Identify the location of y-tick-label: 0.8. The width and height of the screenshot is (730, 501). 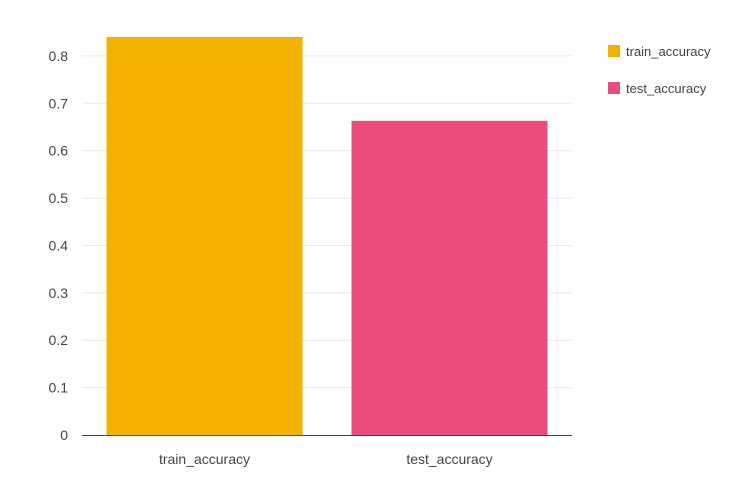
(59, 56).